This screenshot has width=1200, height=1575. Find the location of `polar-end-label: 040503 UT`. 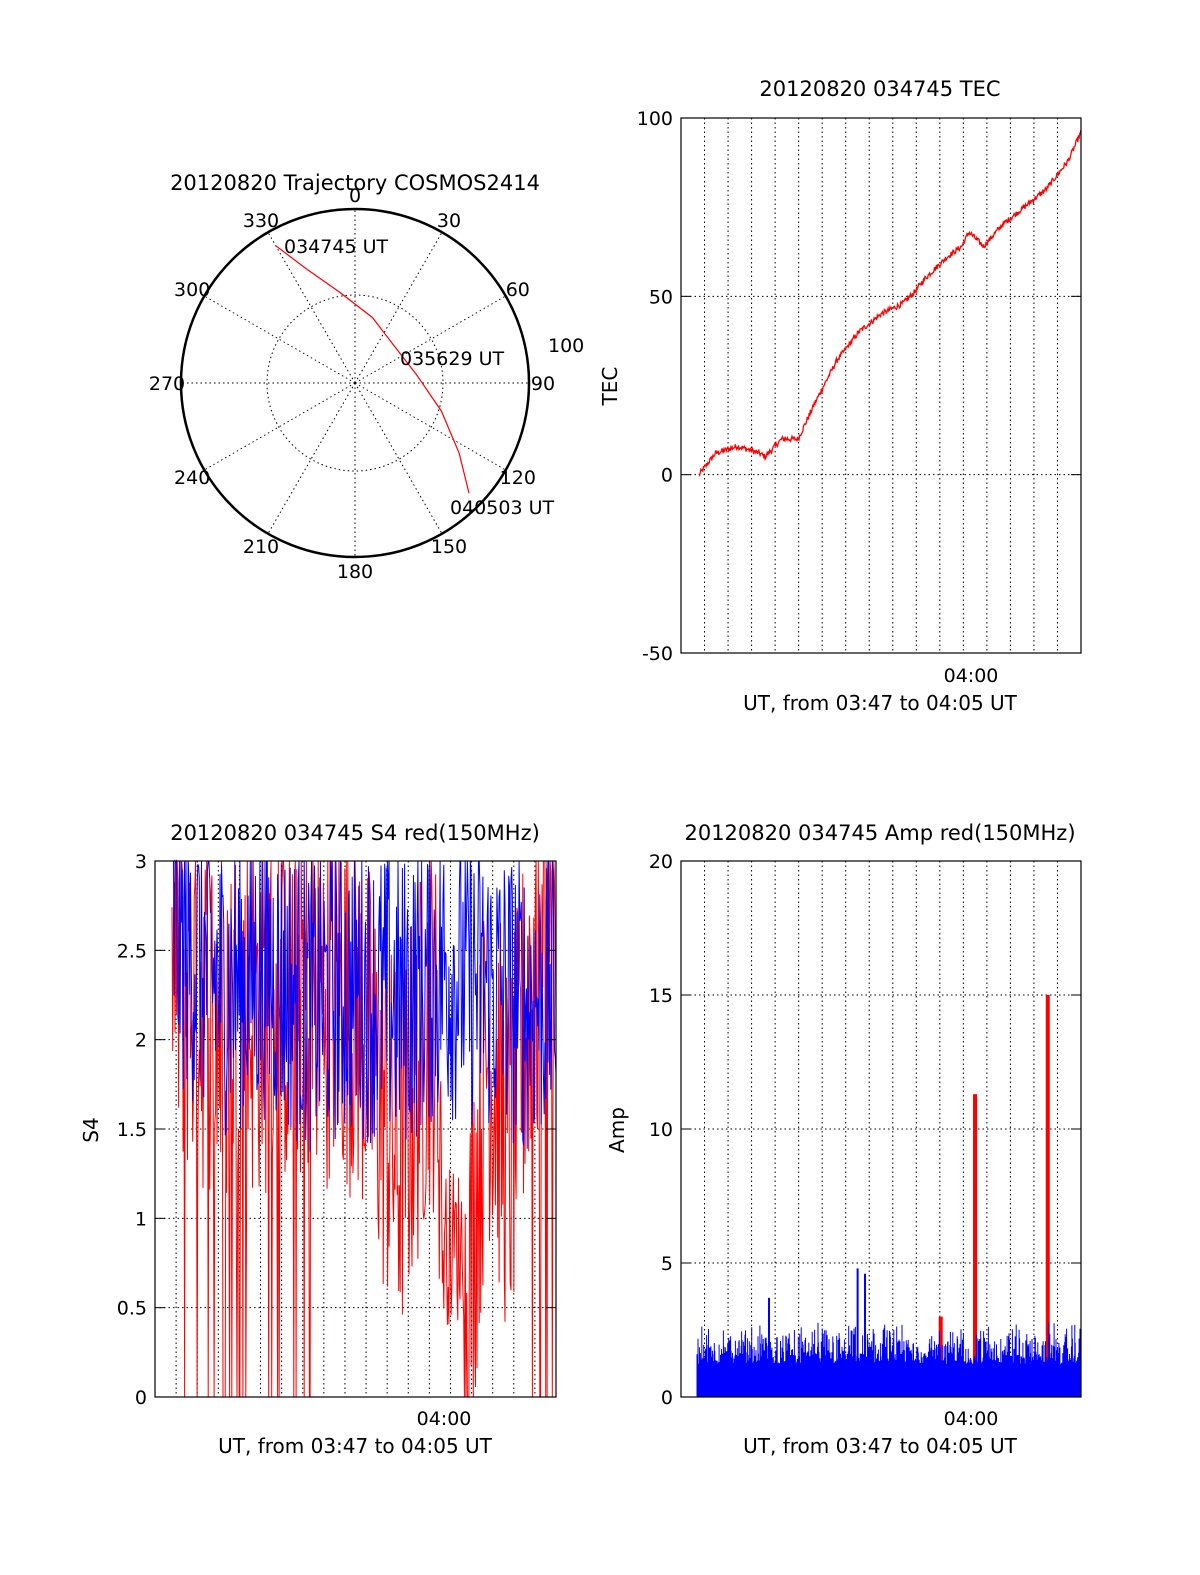

polar-end-label: 040503 UT is located at coordinates (502, 508).